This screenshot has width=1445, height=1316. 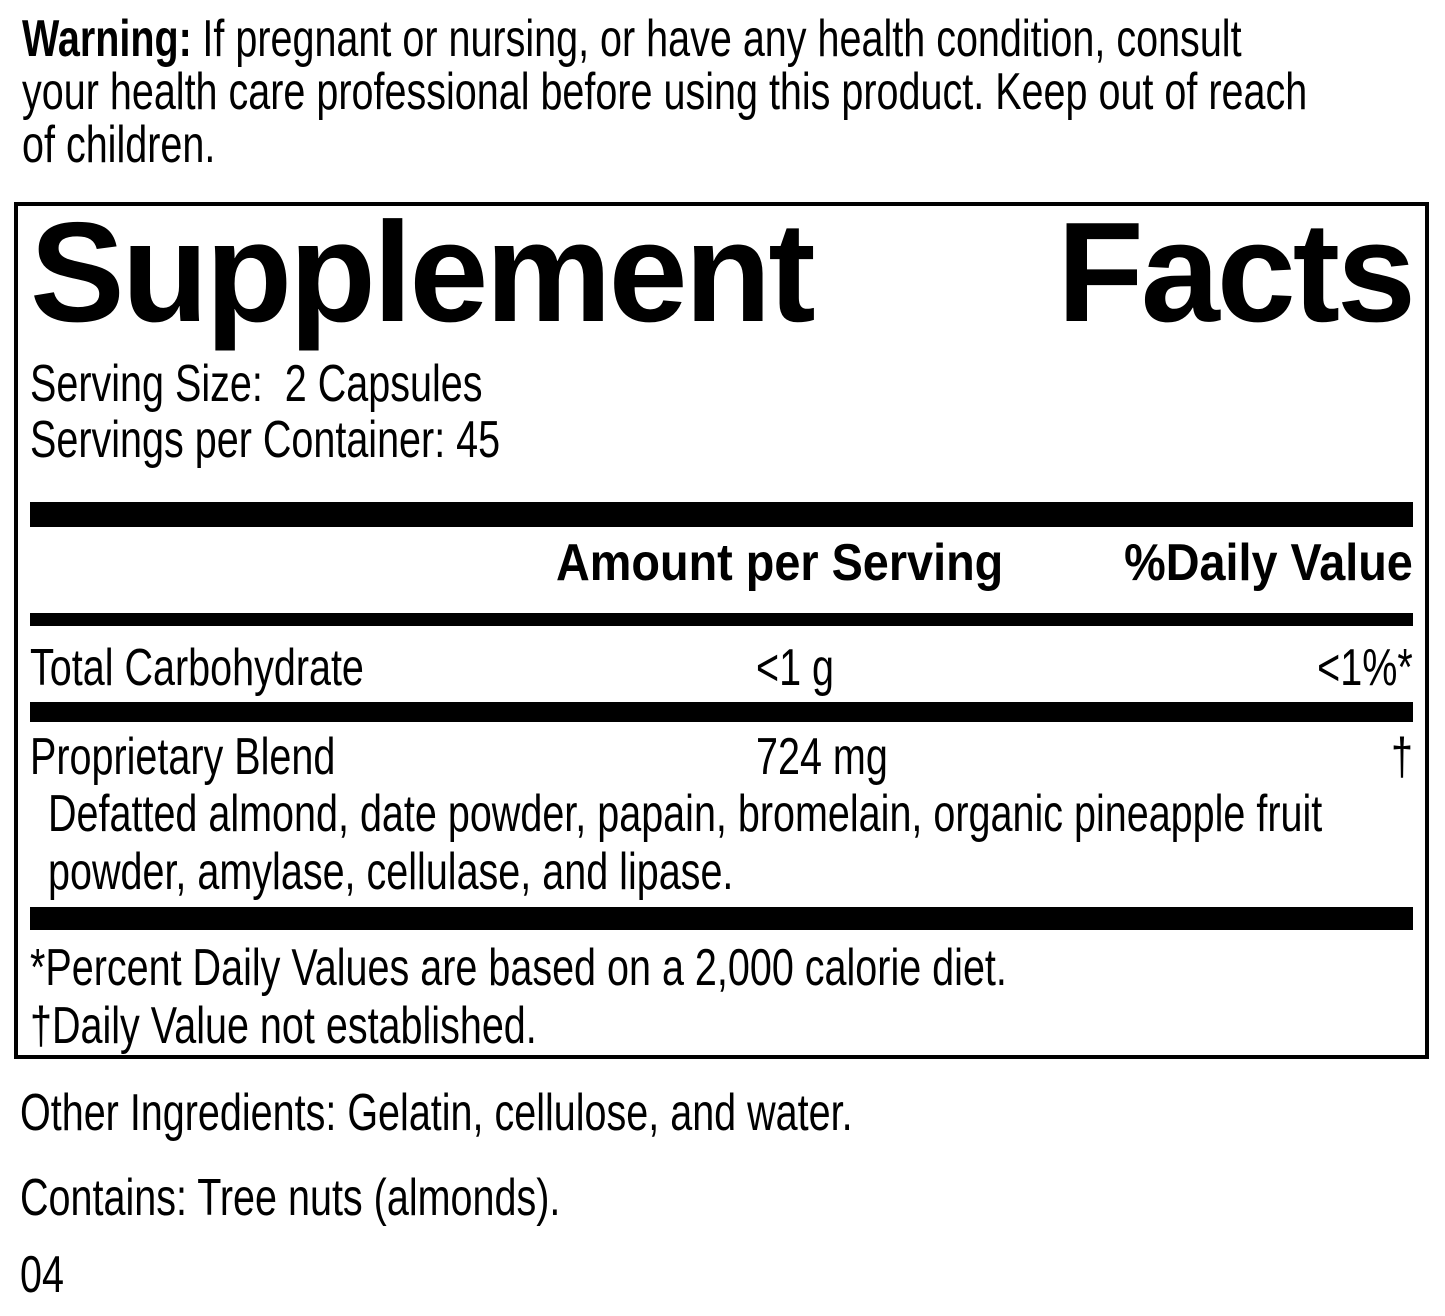 I want to click on nutrient-daily-value: †, so click(x=1402, y=757).